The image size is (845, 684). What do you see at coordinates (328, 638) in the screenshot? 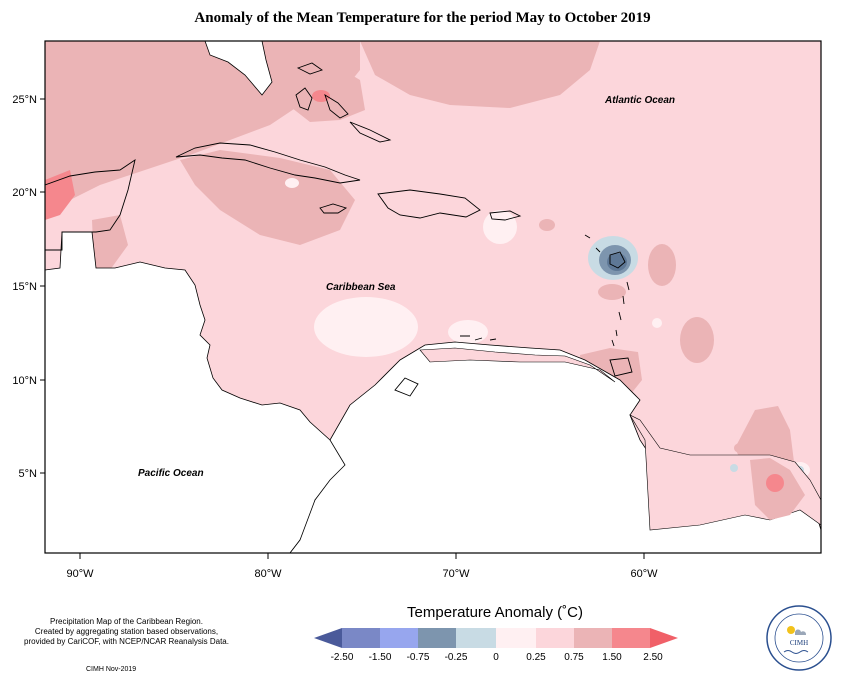
I see `legend-swatch-lowest` at bounding box center [328, 638].